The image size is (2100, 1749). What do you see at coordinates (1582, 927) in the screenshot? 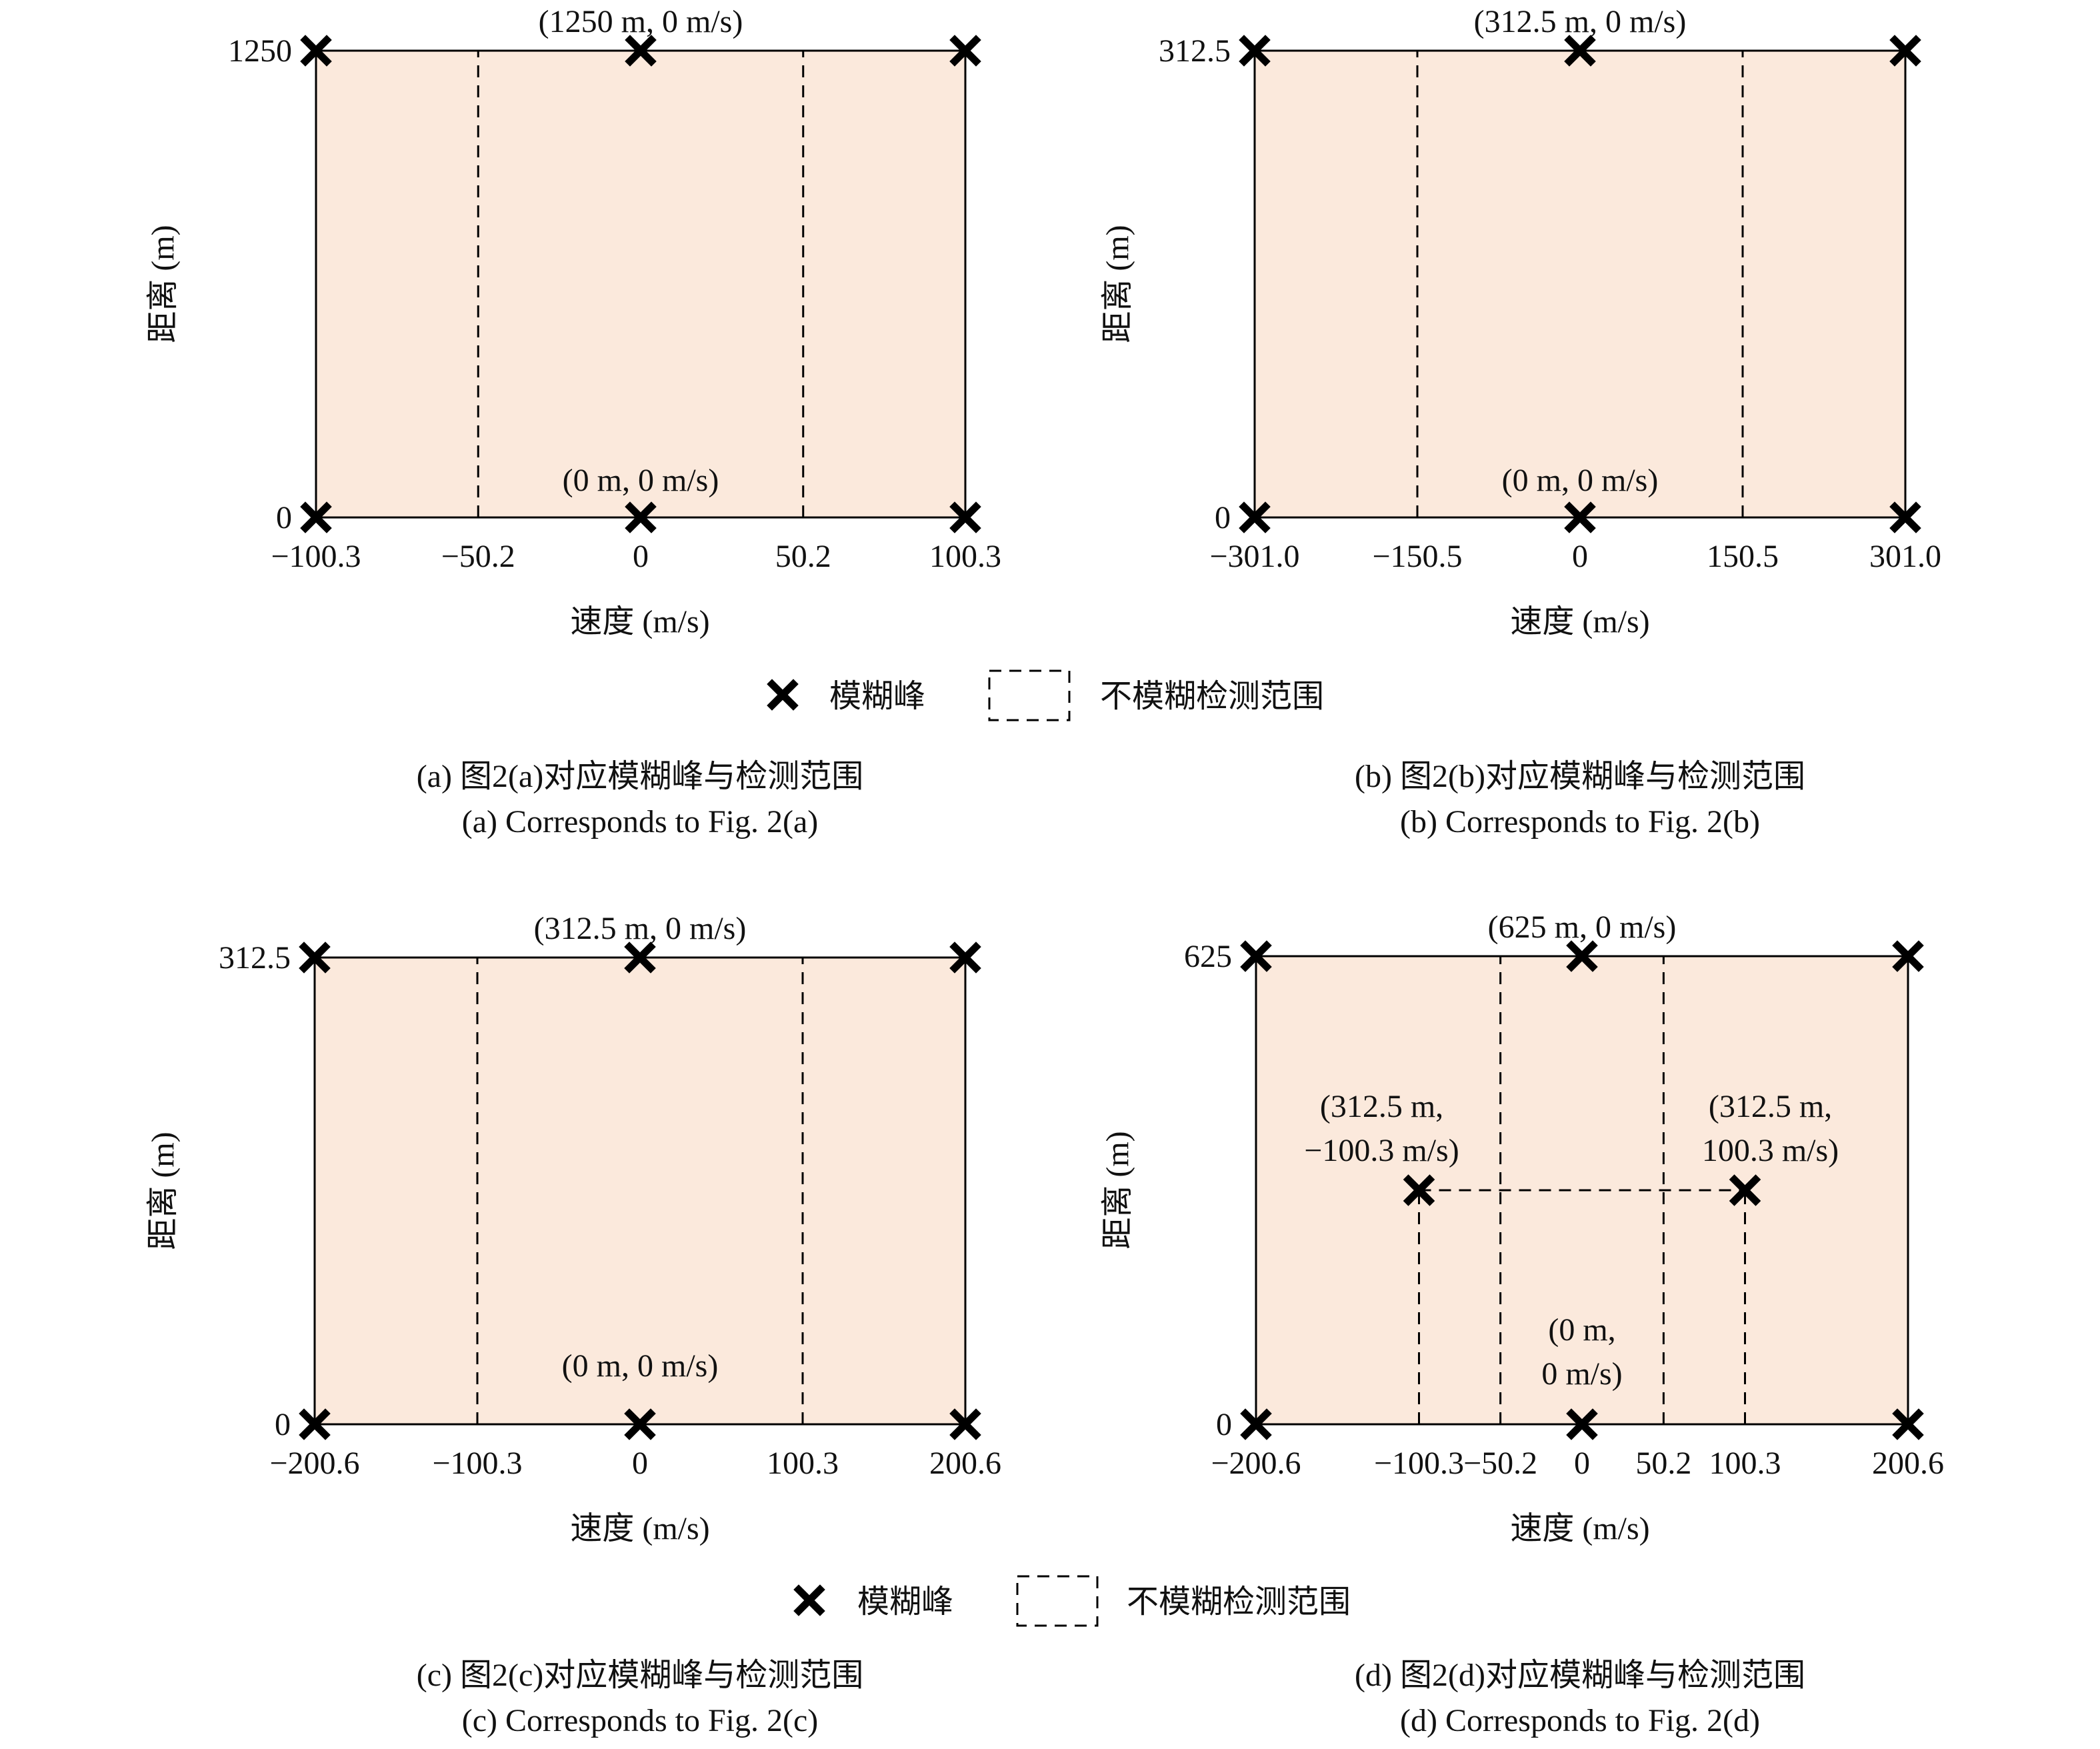
I see `peak-annotation: (625 m, 0 m/s)` at bounding box center [1582, 927].